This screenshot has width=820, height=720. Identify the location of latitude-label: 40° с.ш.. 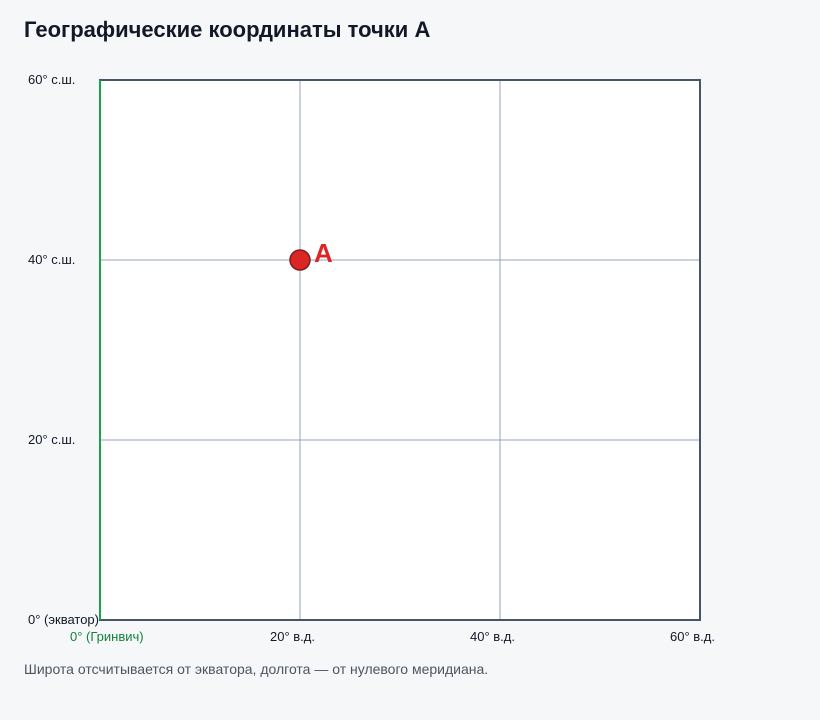
(51, 259).